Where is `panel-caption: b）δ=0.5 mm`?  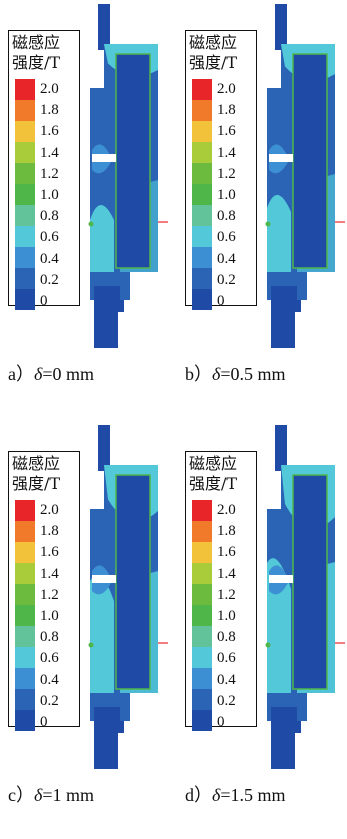 panel-caption: b）δ=0.5 mm is located at coordinates (265, 373).